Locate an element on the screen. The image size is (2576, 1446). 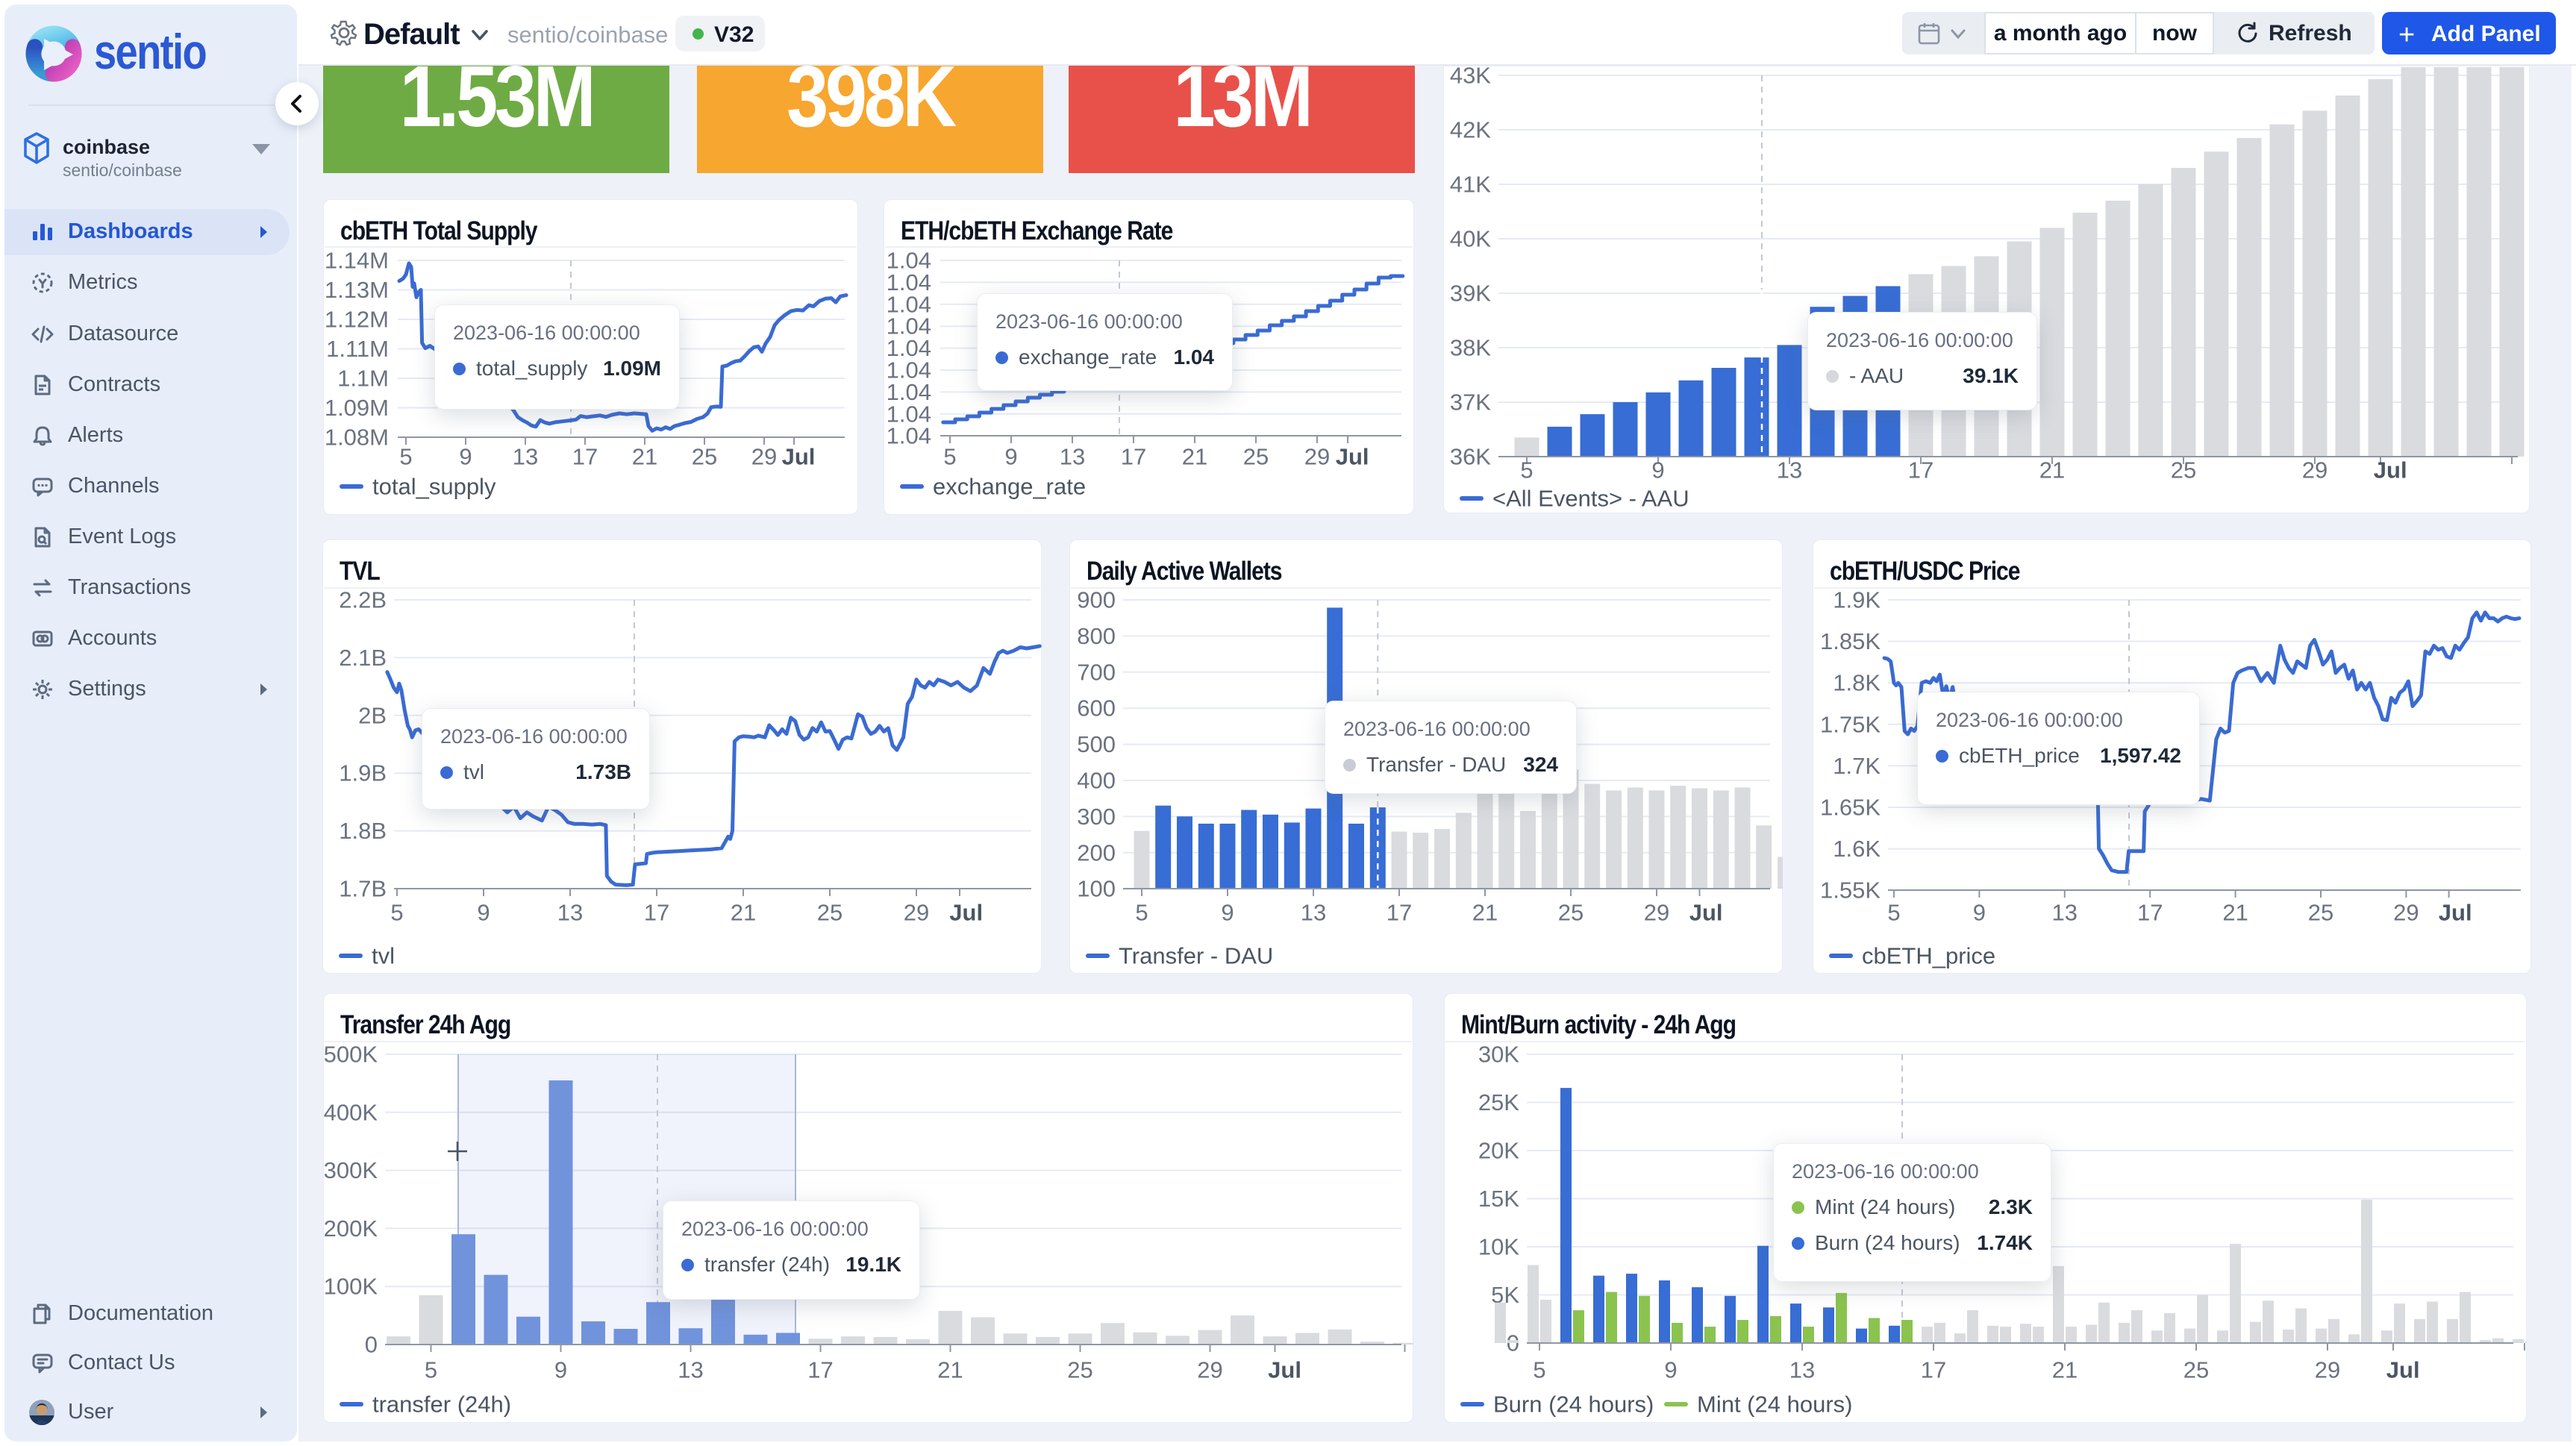
svg-text: 300 is located at coordinates (1096, 817).